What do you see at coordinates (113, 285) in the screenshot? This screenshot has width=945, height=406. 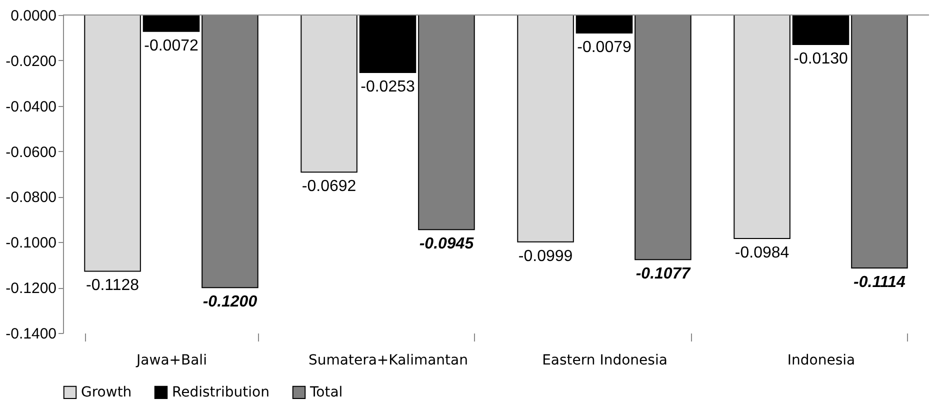 I see `data-label: -0.1128` at bounding box center [113, 285].